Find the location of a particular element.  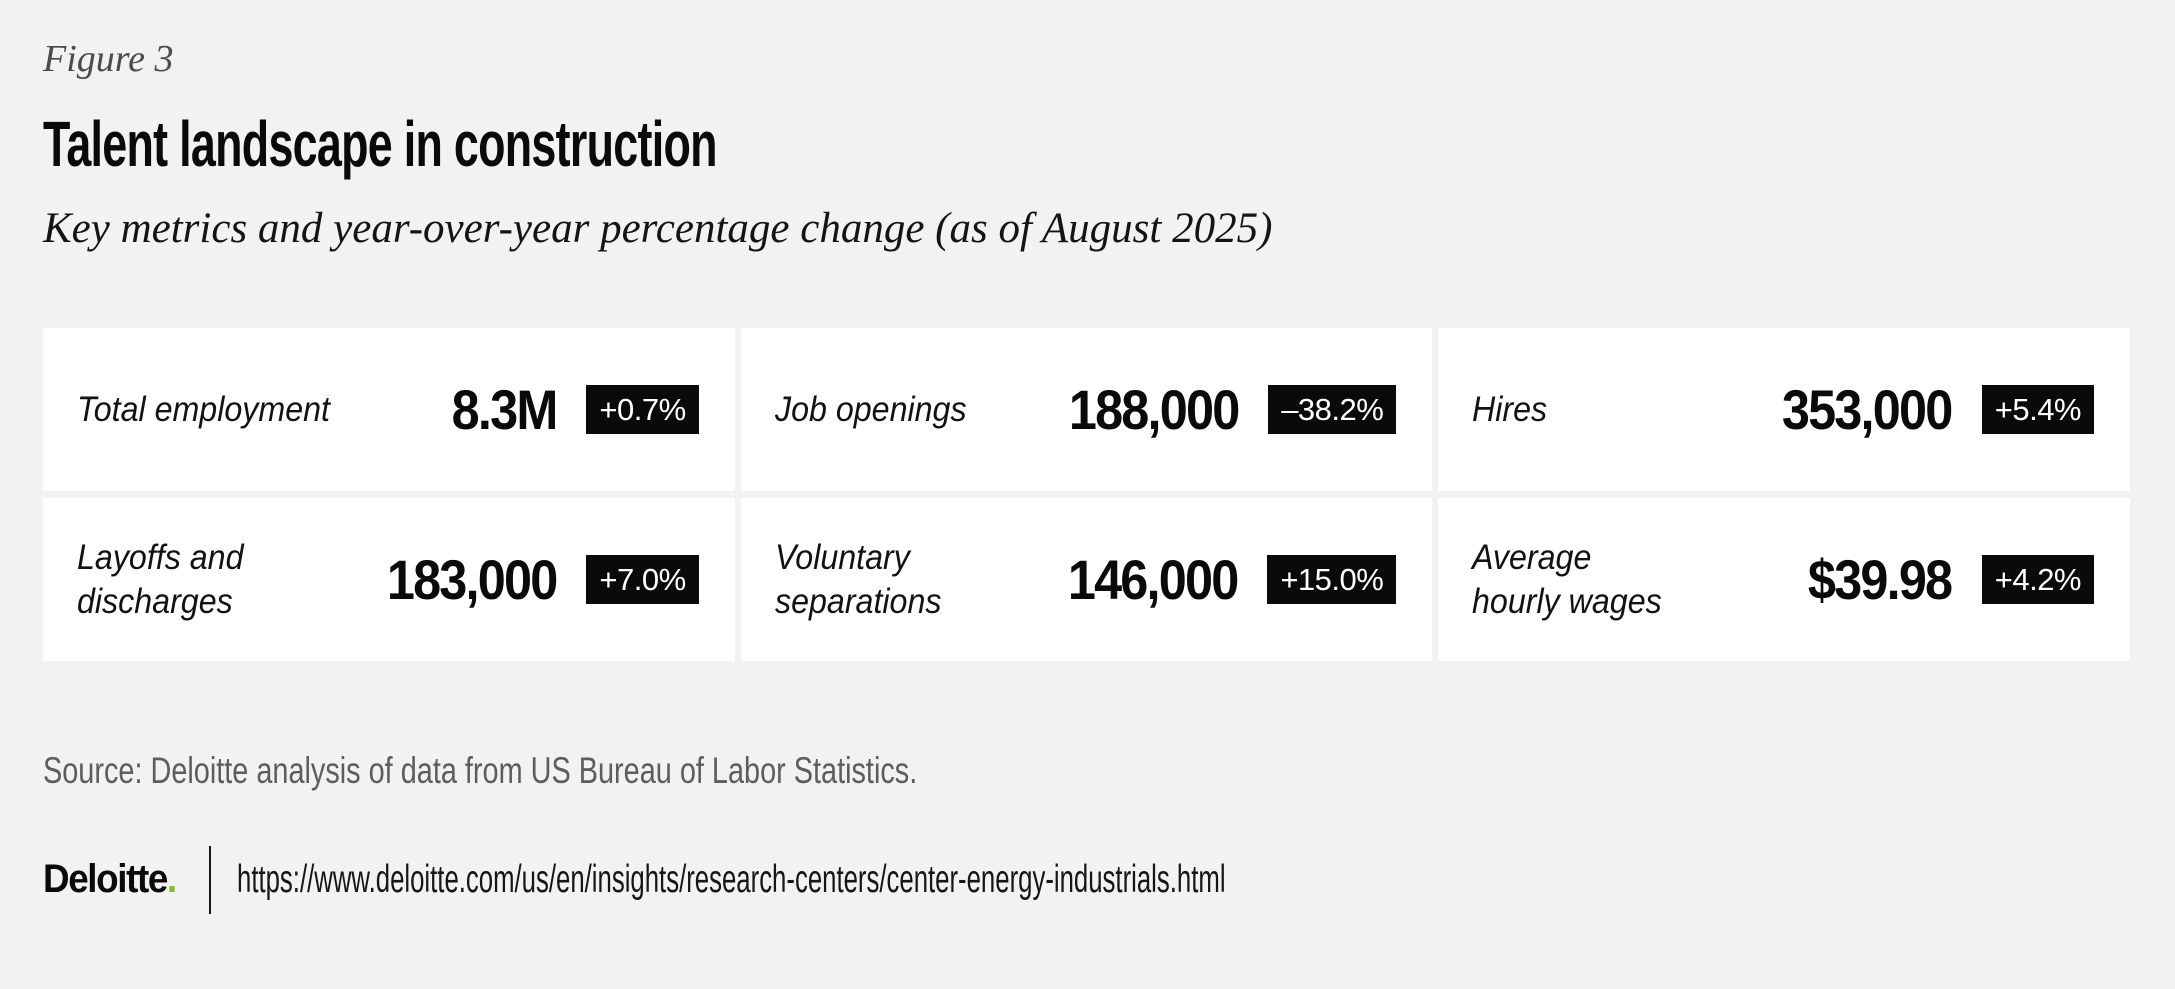

metric-card-total-employment: Total employment 8.3M +0.7% is located at coordinates (389, 410).